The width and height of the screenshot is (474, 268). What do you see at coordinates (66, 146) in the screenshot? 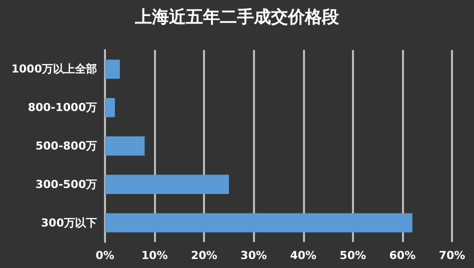
I see `y-tick-label: 500-800万` at bounding box center [66, 146].